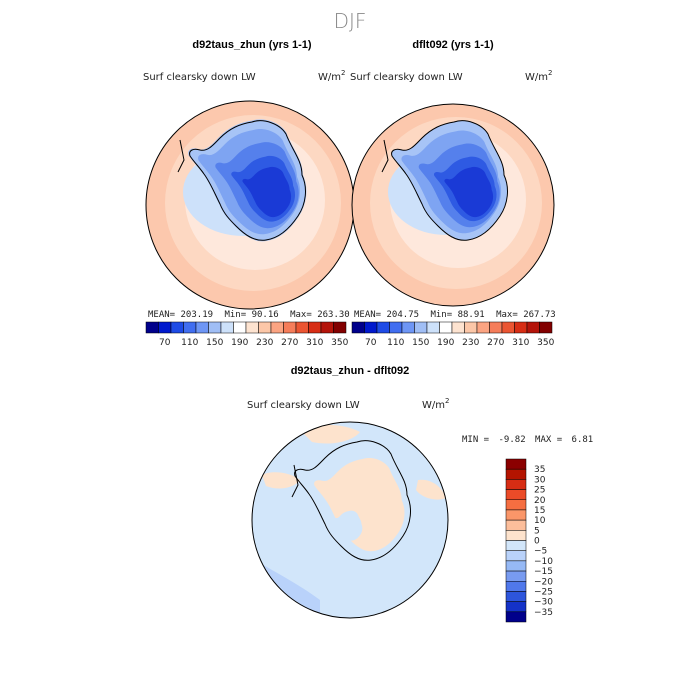 This screenshot has height=700, width=700. Describe the element at coordinates (527, 440) in the screenshot. I see `minmax-line: MIN = -9.82 MAX = 6.81` at that location.